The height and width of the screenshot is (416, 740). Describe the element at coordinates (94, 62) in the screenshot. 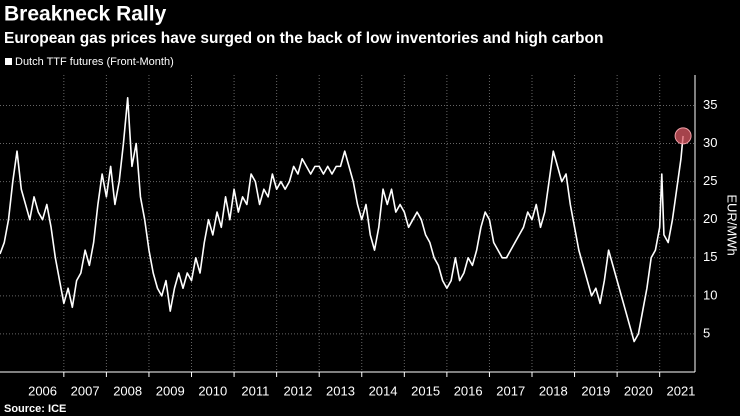

I see `legend-label: Dutch TTF futures (Front-Month)` at that location.